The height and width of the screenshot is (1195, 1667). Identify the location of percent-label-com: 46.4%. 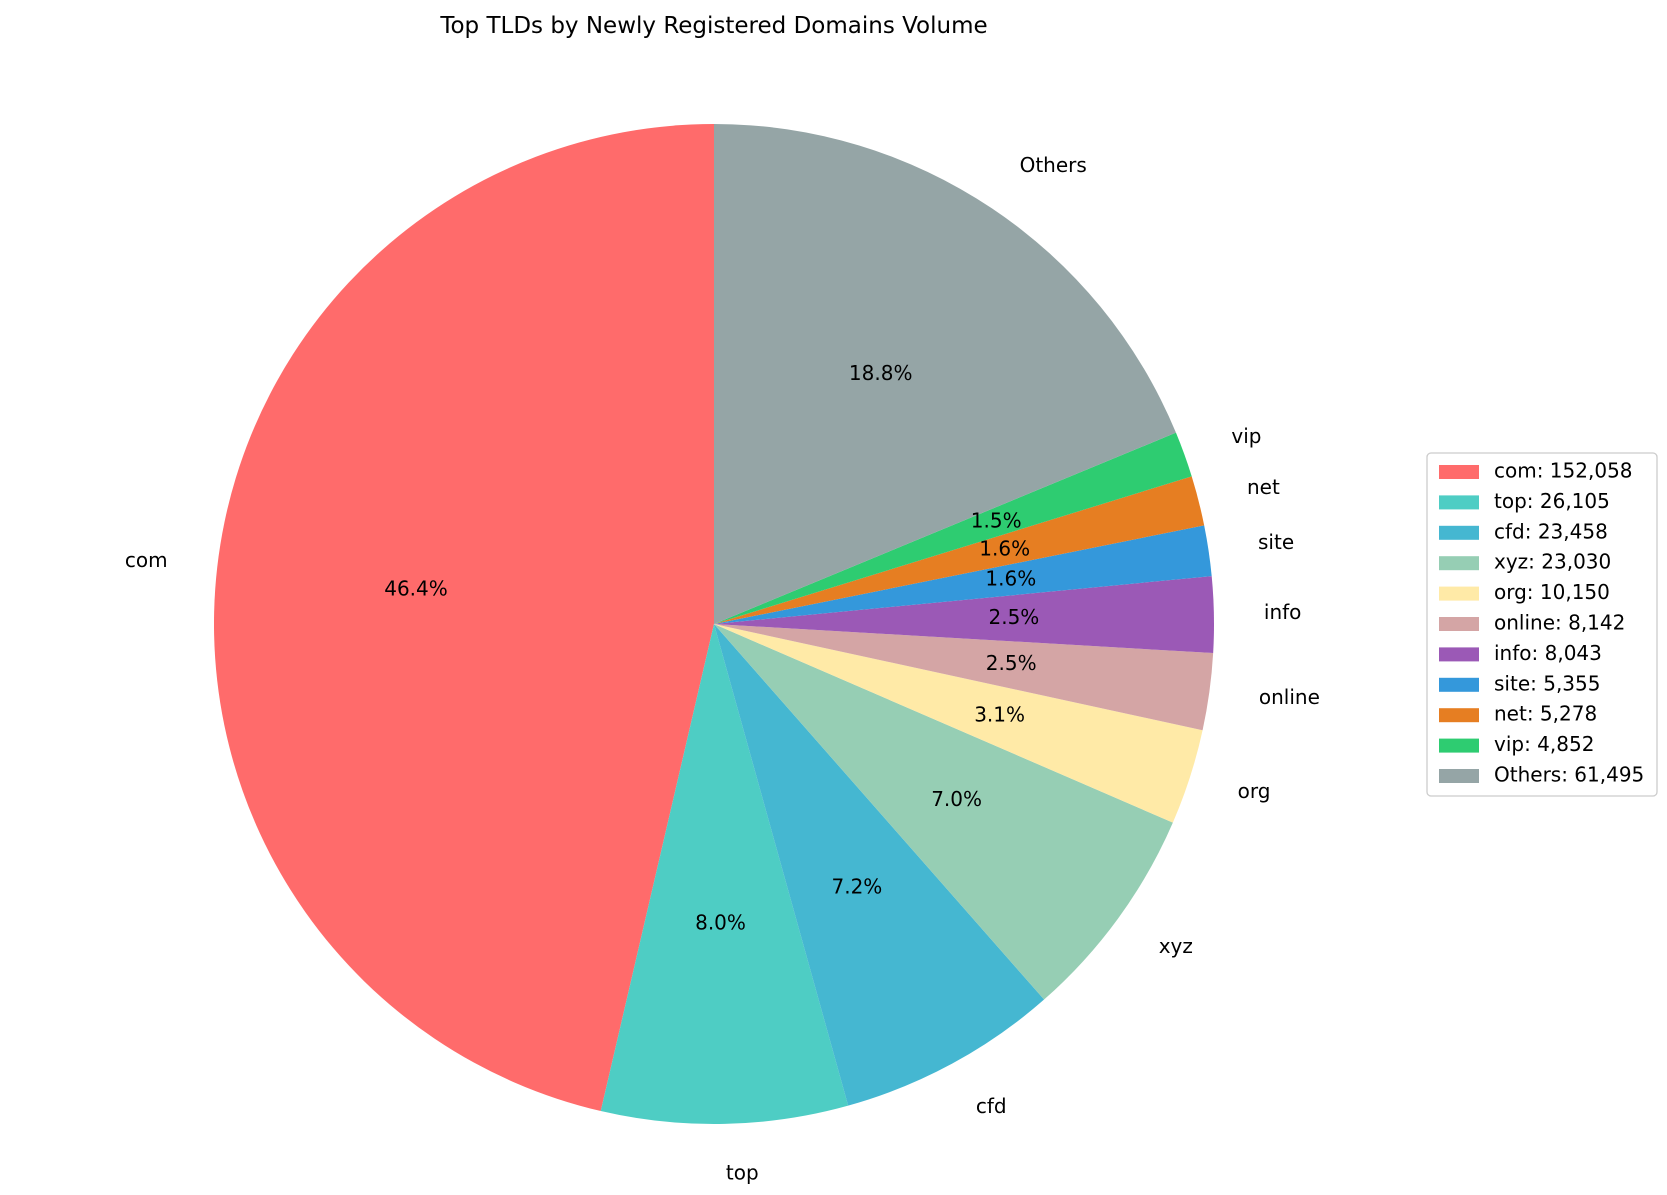
(416, 588).